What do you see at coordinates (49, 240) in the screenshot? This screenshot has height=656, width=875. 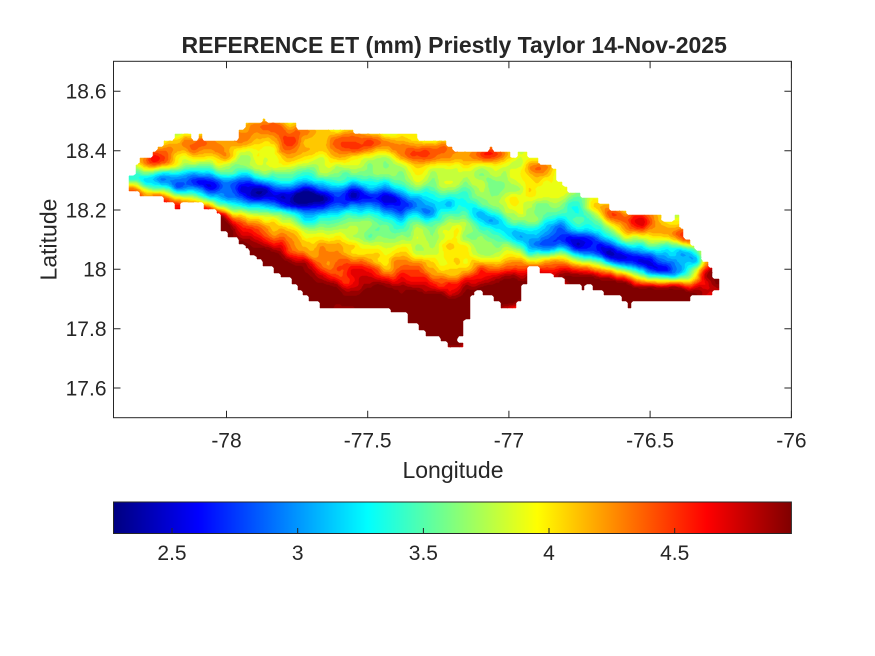 I see `svg-text: Latitude` at bounding box center [49, 240].